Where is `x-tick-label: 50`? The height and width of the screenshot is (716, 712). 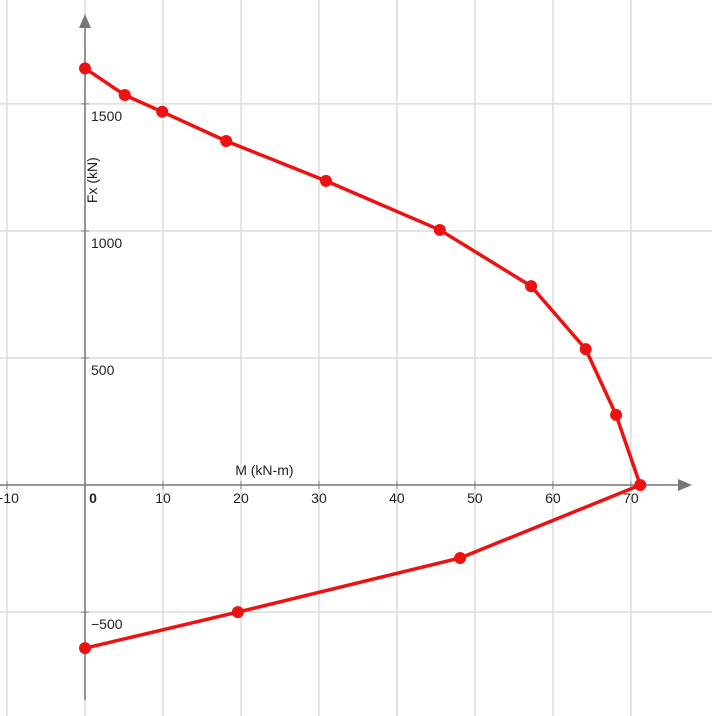 x-tick-label: 50 is located at coordinates (475, 498).